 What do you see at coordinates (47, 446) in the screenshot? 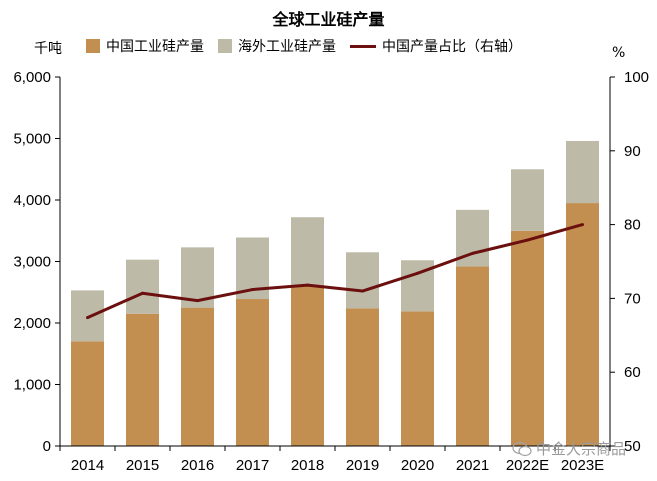
I see `y-left-tick-label: 0` at bounding box center [47, 446].